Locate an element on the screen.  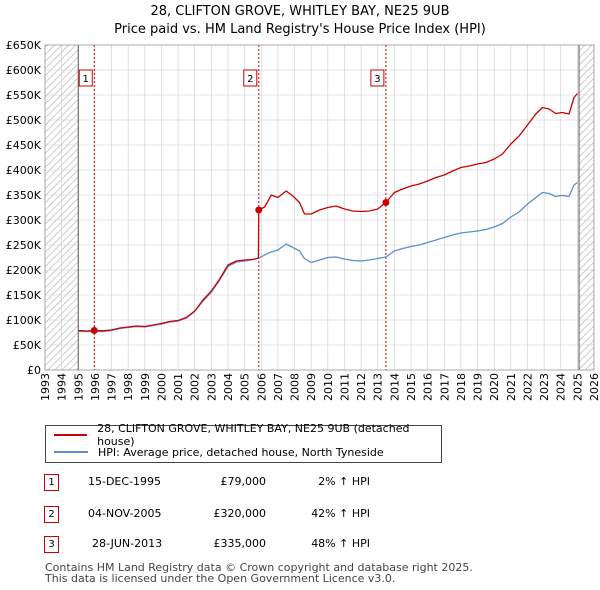
marker-label: 2 is located at coordinates (250, 79).